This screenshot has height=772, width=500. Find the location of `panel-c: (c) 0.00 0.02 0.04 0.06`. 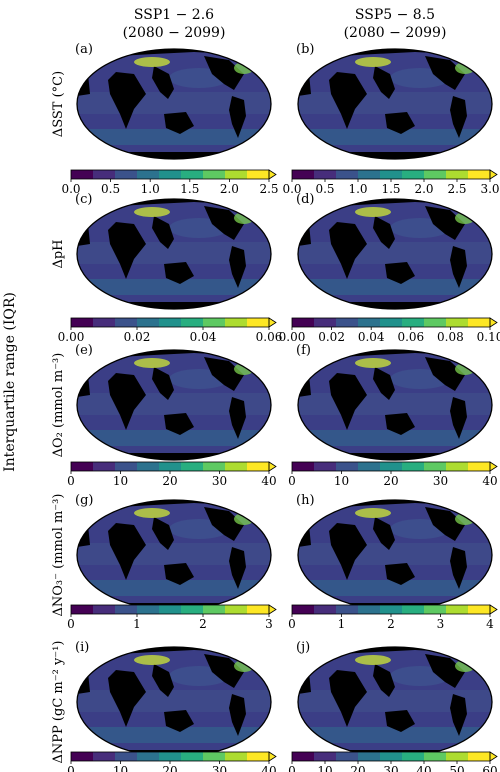

panel-c: (c) 0.00 0.02 0.04 0.06 is located at coordinates (170, 268).